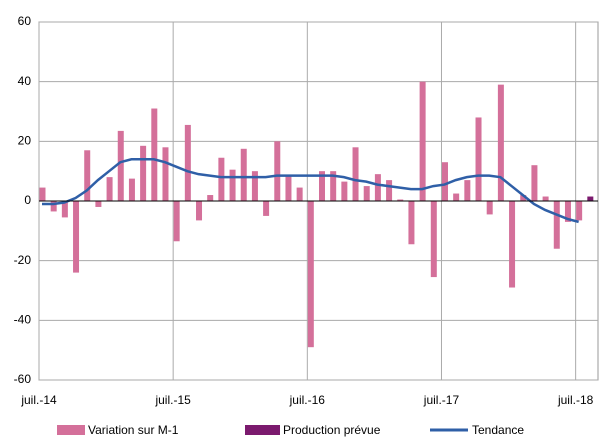  What do you see at coordinates (23, 320) in the screenshot?
I see `y-tick-label: -40` at bounding box center [23, 320].